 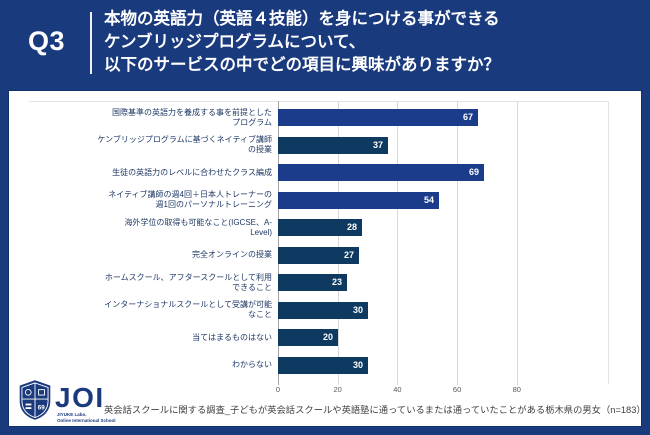 I want to click on x-axis-tick-label: 80, so click(x=516, y=389).